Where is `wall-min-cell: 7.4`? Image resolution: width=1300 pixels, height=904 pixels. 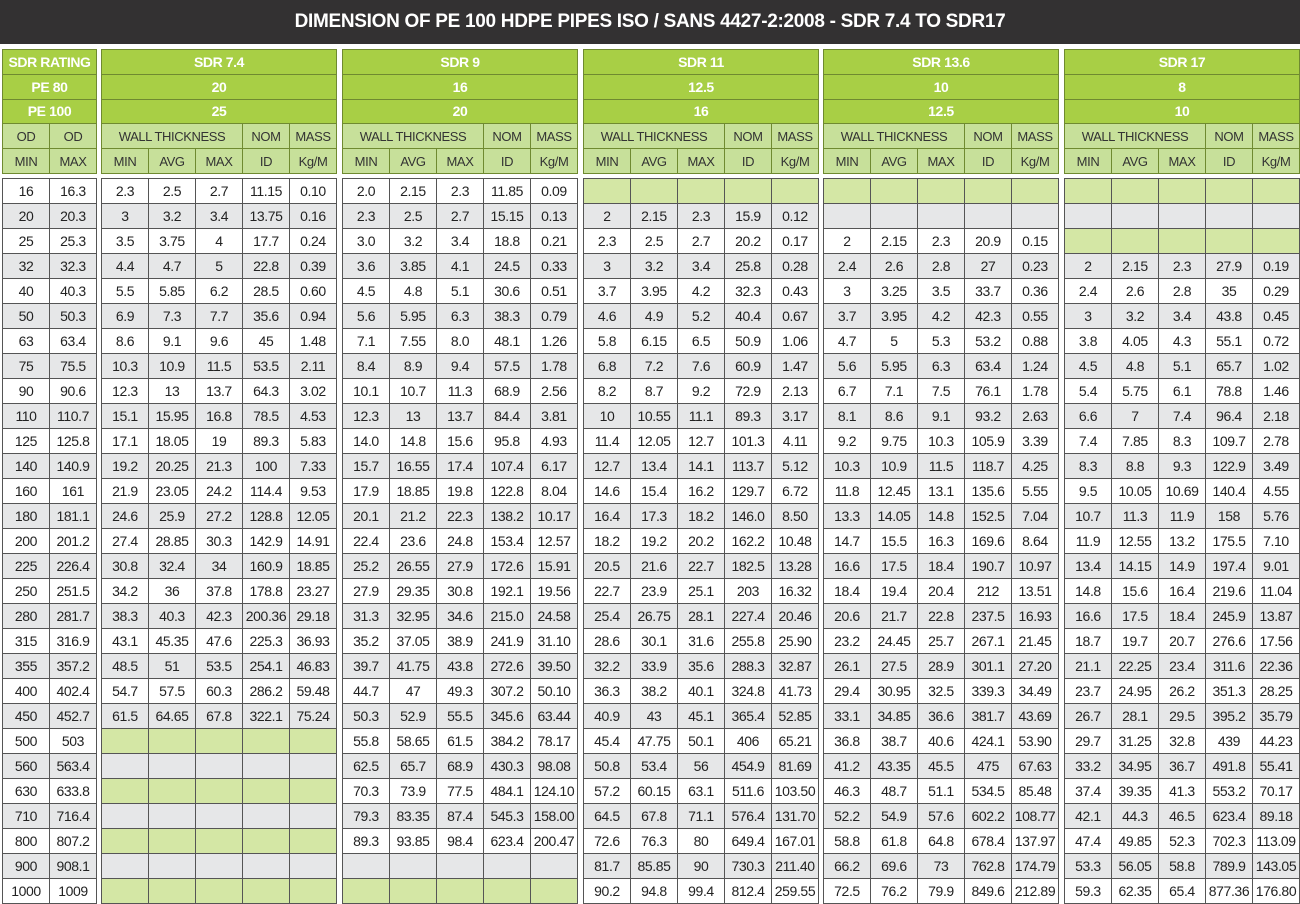
wall-min-cell: 7.4 is located at coordinates (1088, 441).